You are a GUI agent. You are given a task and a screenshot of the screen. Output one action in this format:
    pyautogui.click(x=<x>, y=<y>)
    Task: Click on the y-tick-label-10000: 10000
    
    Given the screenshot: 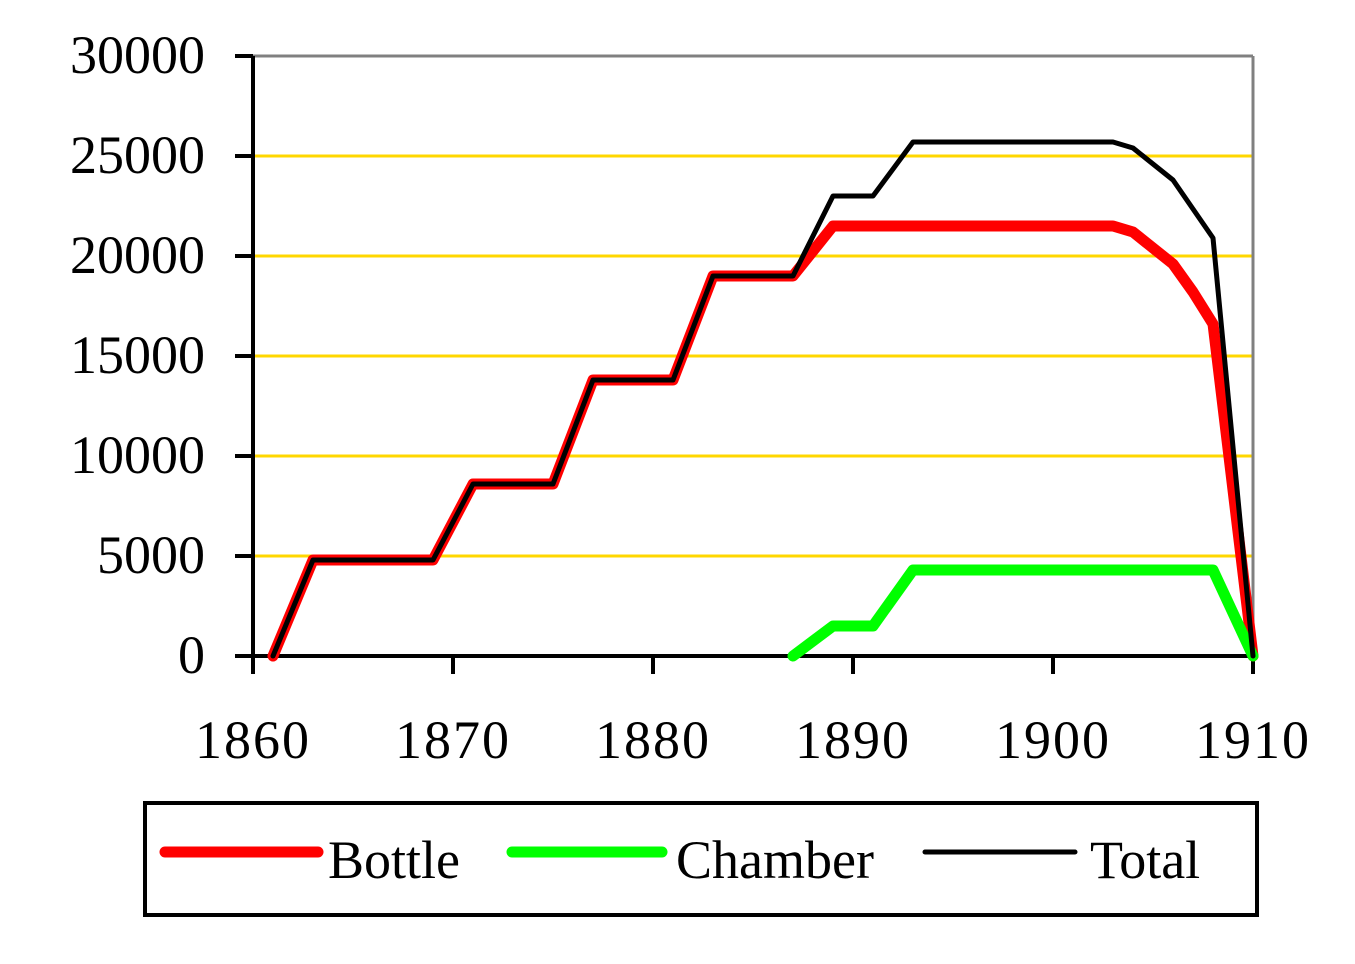 What is the action you would take?
    pyautogui.click(x=137, y=455)
    